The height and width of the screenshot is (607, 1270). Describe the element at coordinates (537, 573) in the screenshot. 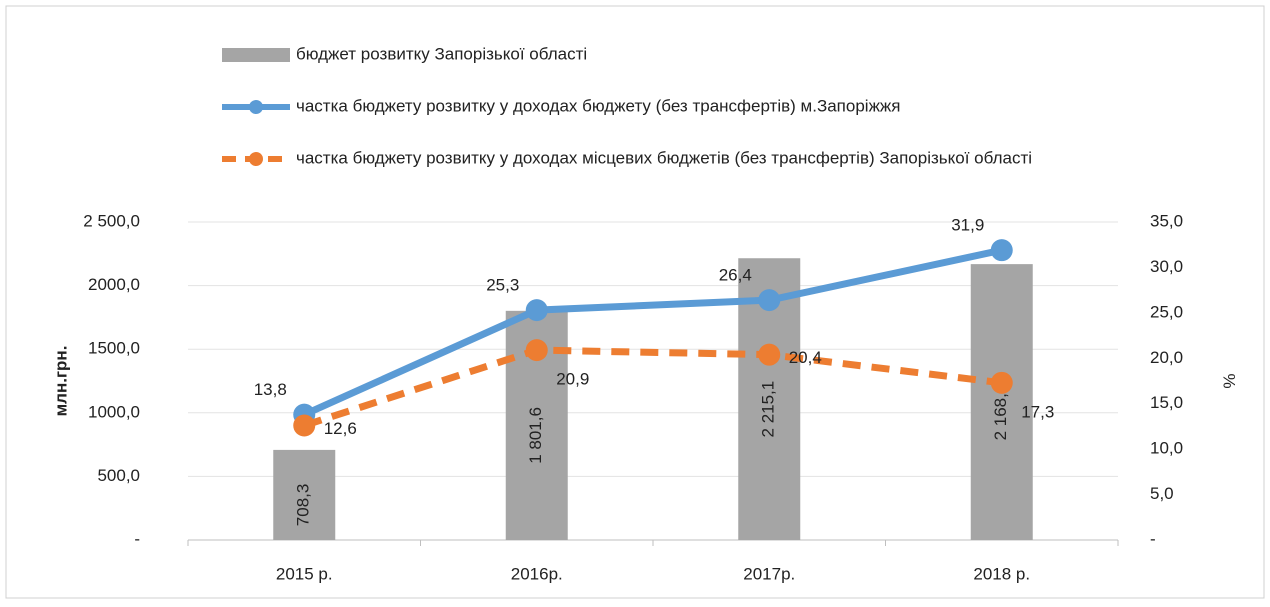

I see `x-tick-label: 2016р.` at that location.